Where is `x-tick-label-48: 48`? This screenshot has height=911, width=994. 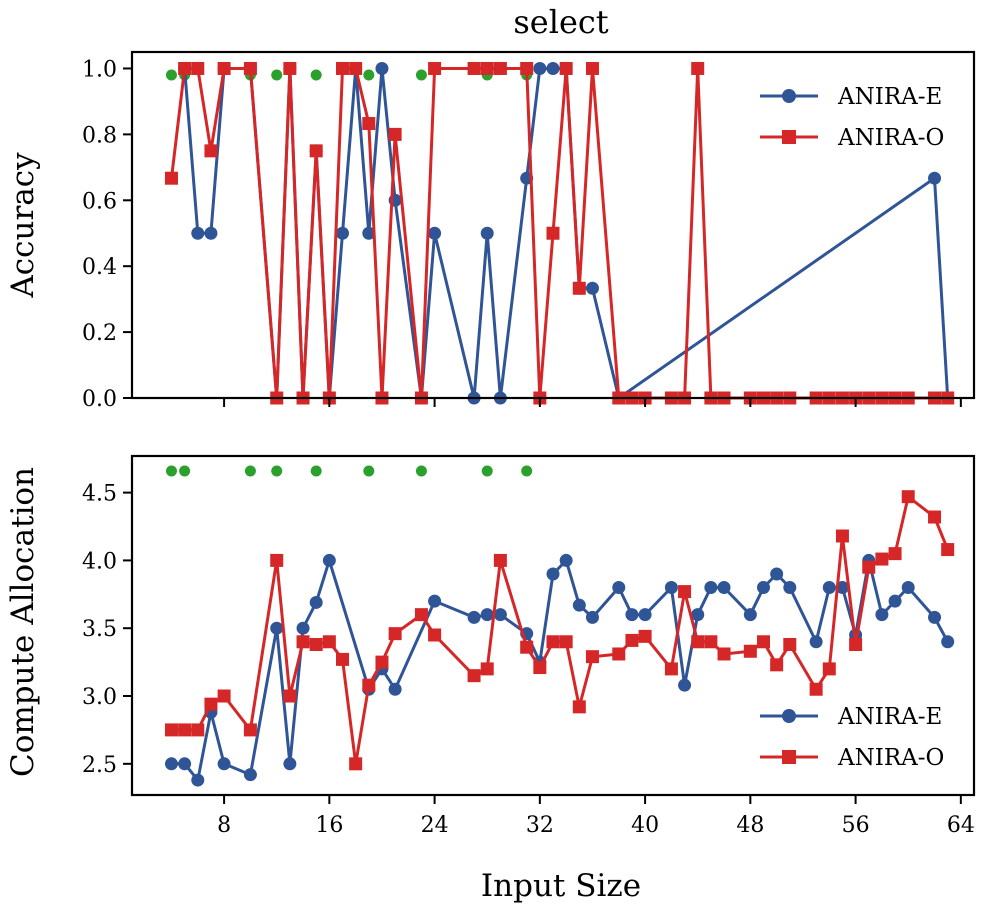
x-tick-label-48: 48 is located at coordinates (750, 825).